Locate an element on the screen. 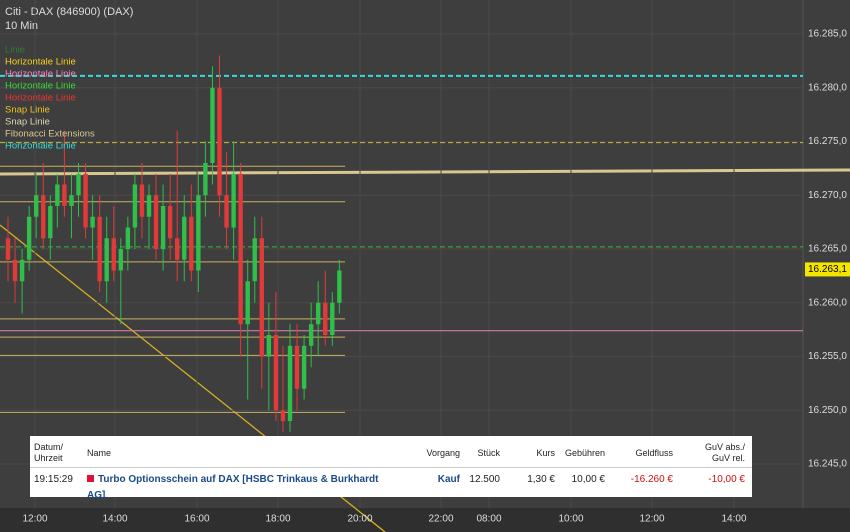 Image resolution: width=850 pixels, height=532 pixels. x-tick-label: 18:00 is located at coordinates (277, 519).